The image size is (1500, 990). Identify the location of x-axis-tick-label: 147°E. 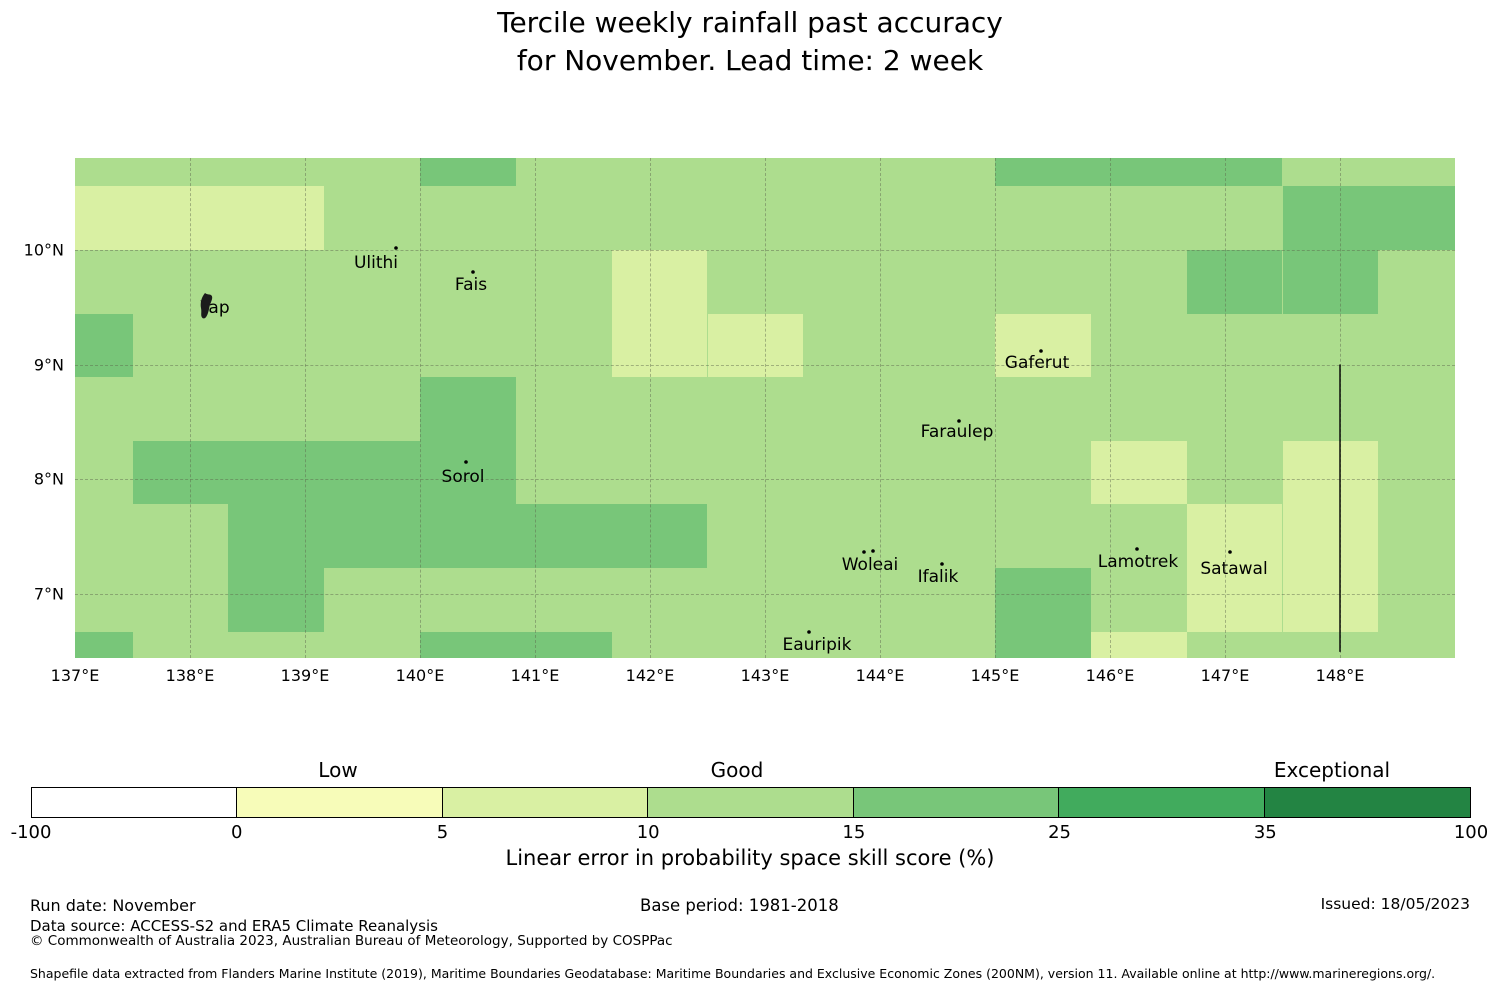
(1225, 675).